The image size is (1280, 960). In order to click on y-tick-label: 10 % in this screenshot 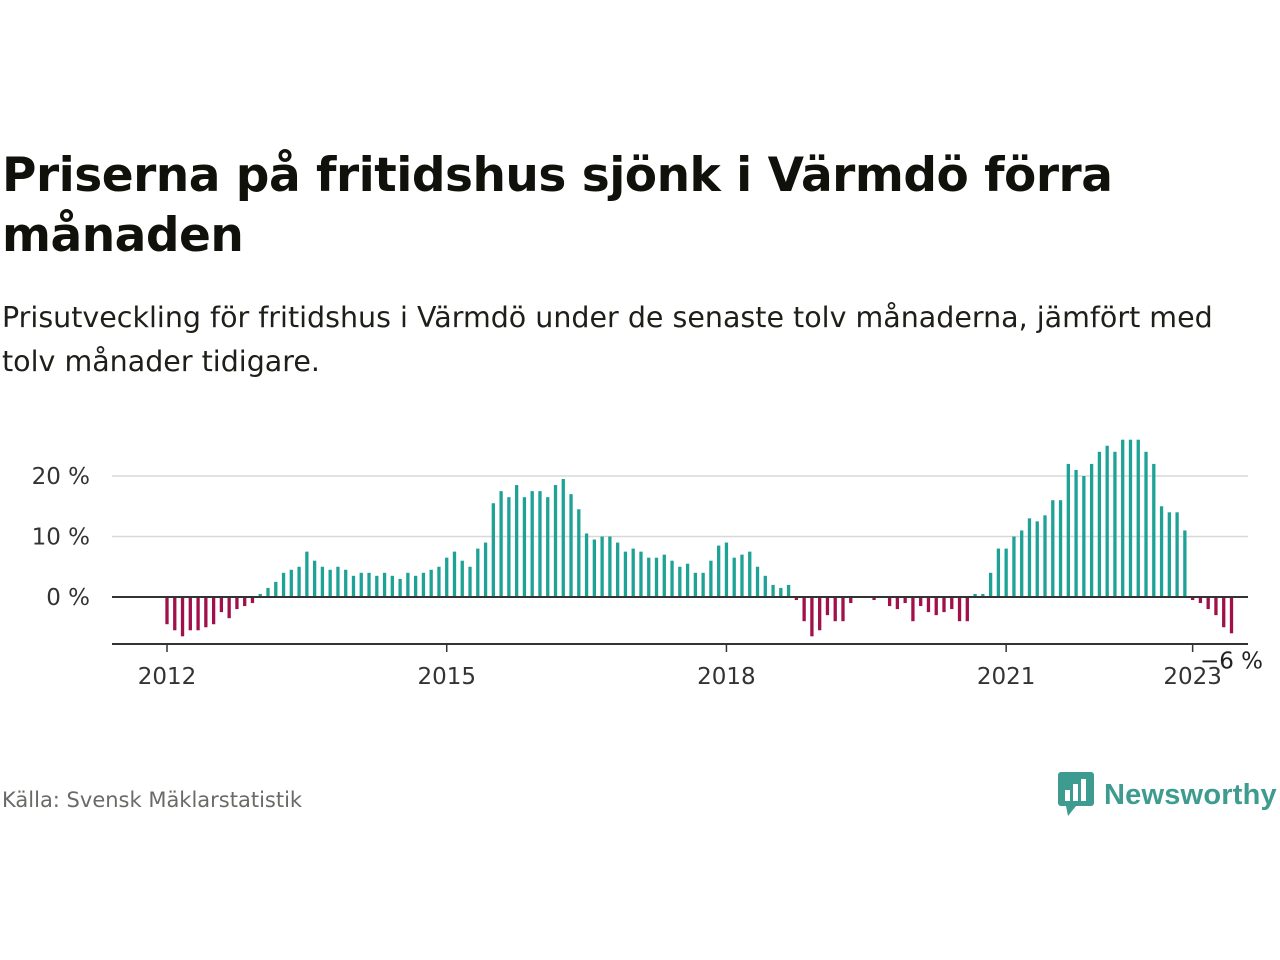, I will do `click(61, 538)`.